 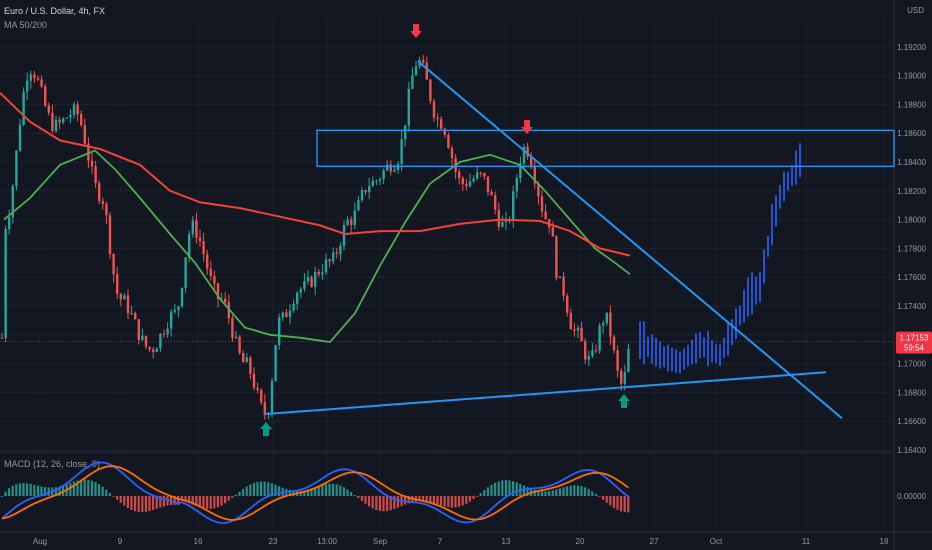 I want to click on time-tick: 27, so click(x=654, y=541).